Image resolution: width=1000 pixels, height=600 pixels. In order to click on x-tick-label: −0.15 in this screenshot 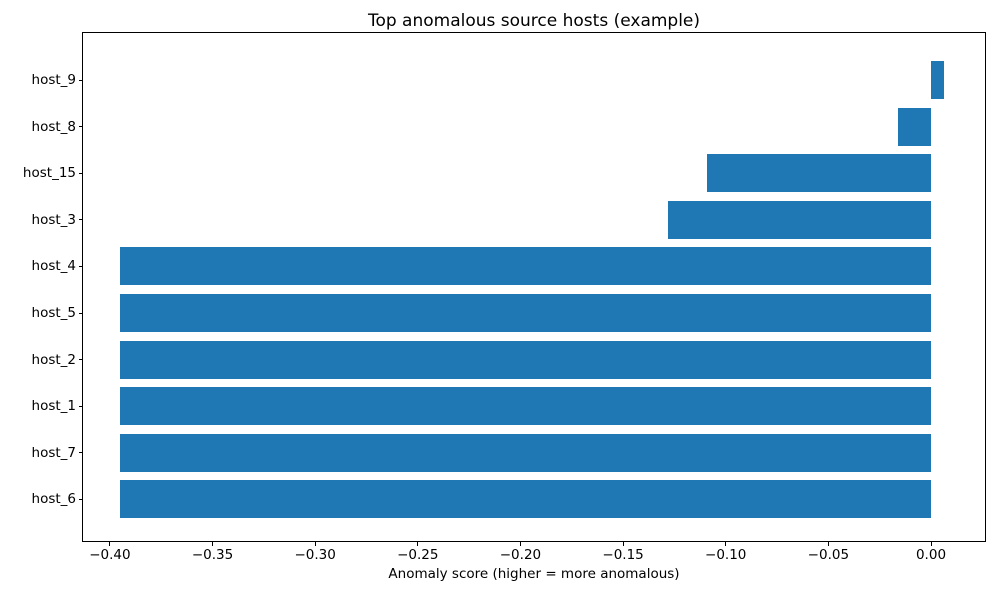, I will do `click(623, 555)`.